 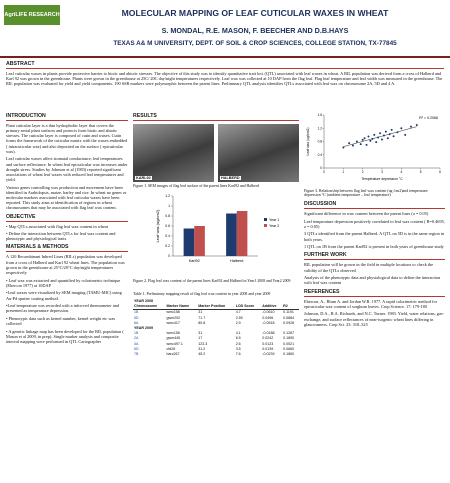 What do you see at coordinates (236, 261) in the screenshot?
I see `x-tick-label: Halberd` at bounding box center [236, 261].